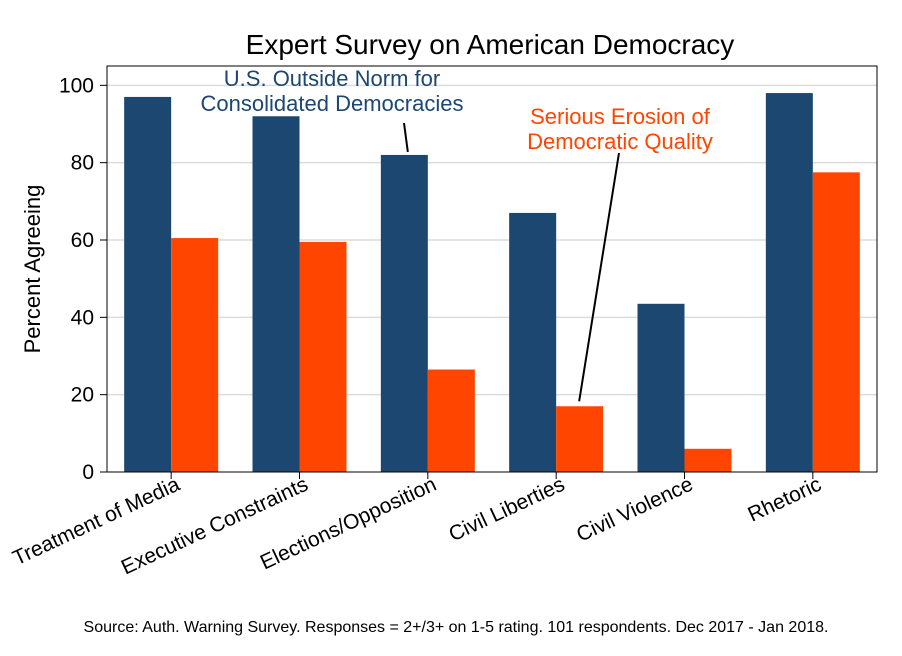  I want to click on chart-title: Expert Survey on American Democracy, so click(490, 44).